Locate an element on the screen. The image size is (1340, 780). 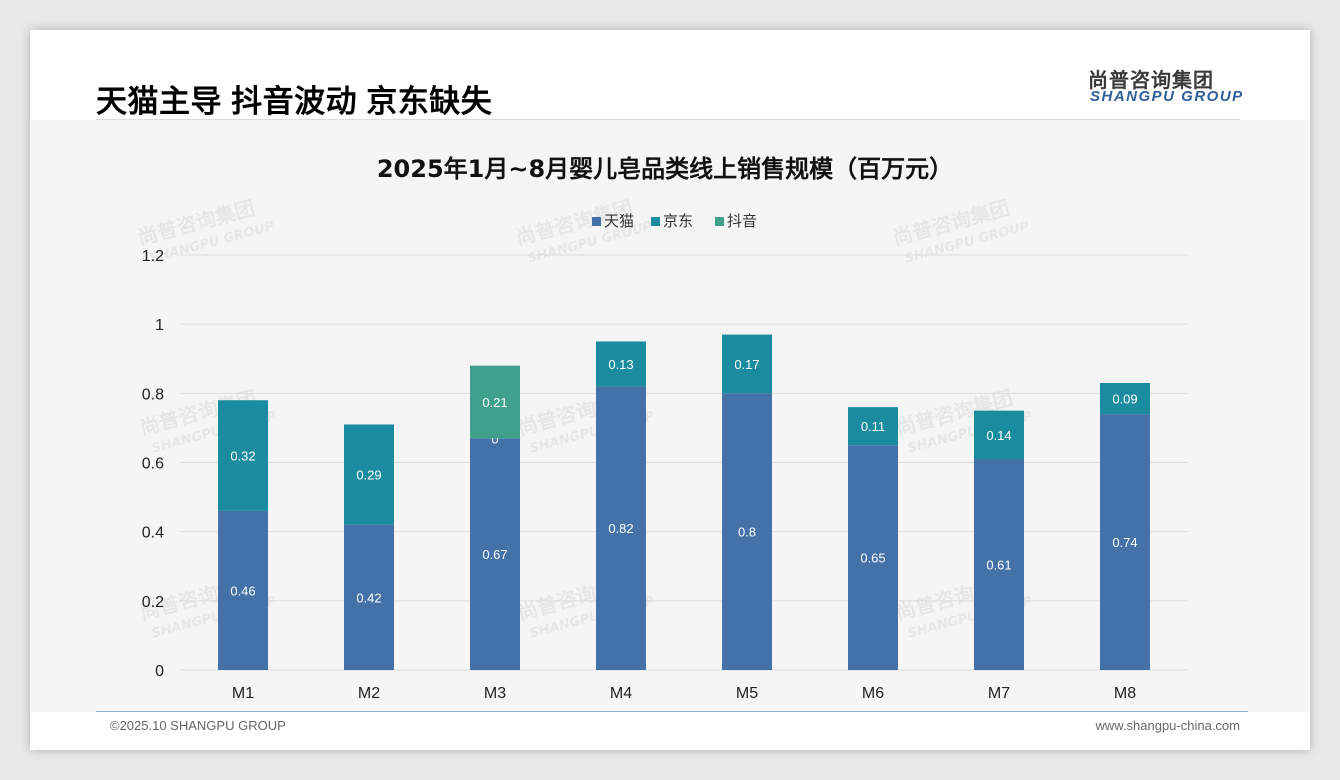
x-tick-label: M5 is located at coordinates (747, 693).